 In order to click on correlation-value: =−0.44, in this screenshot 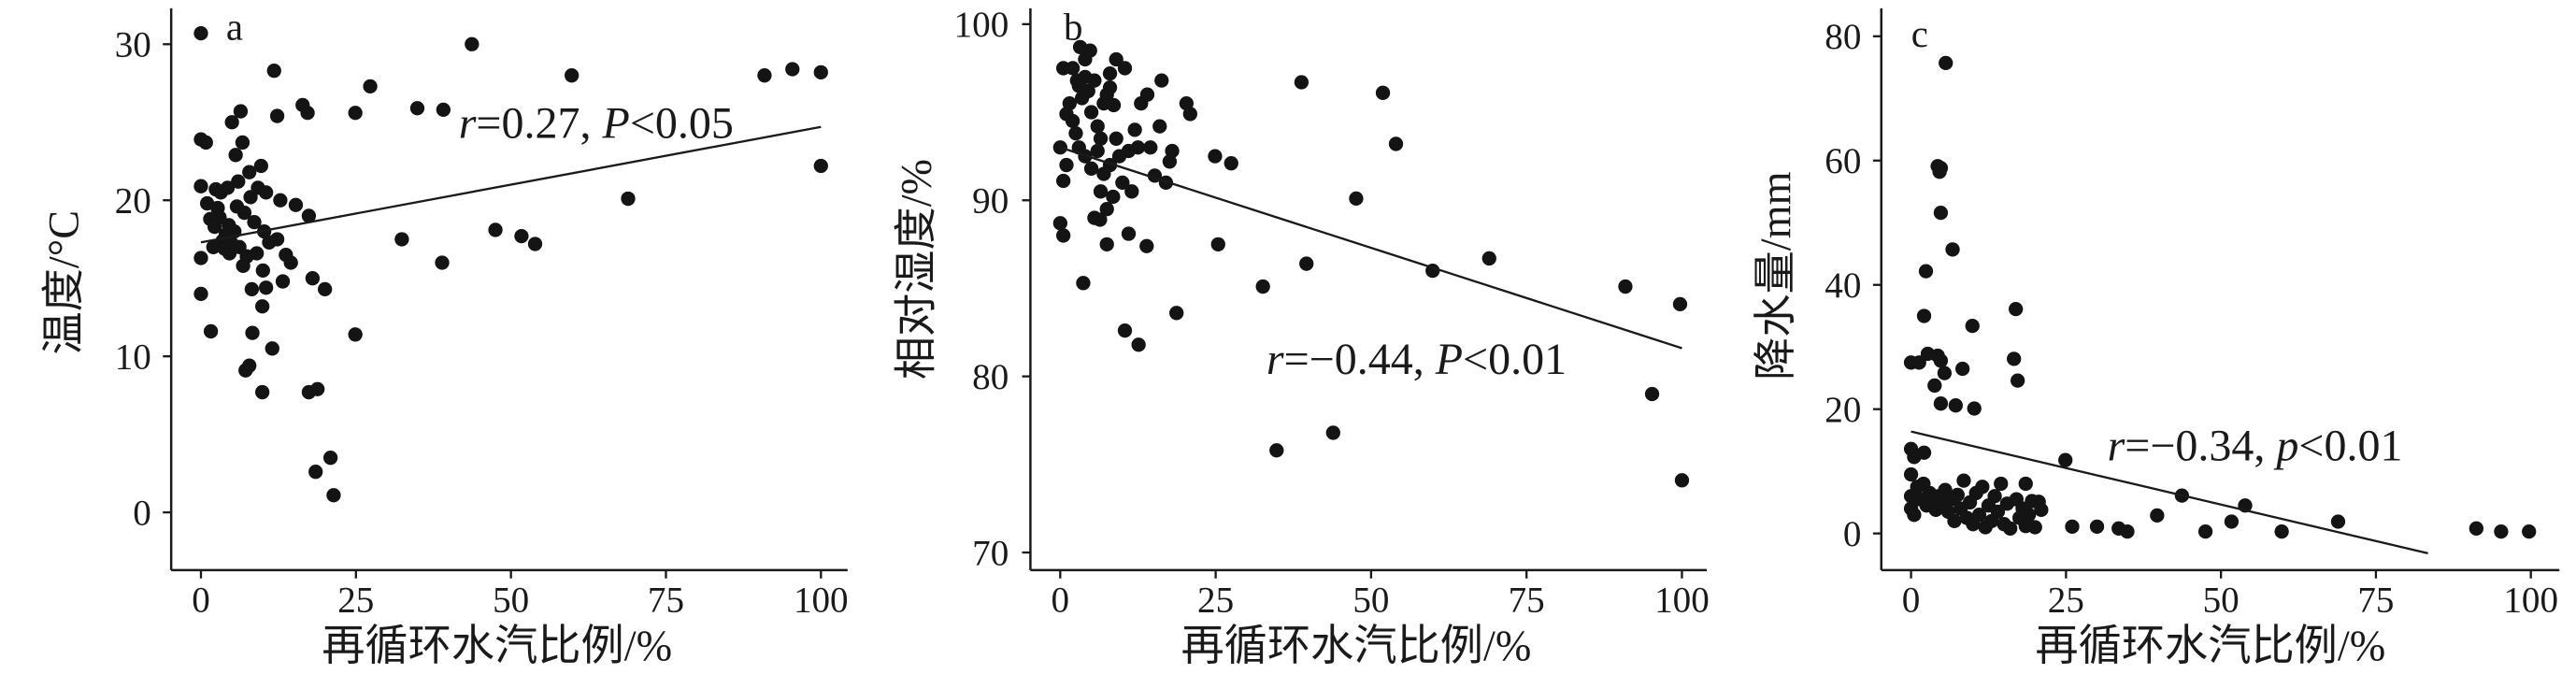, I will do `click(1360, 359)`.